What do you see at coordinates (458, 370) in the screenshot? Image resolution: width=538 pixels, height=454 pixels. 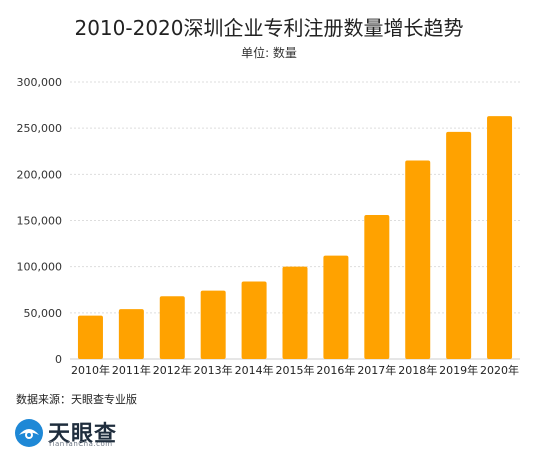 I see `x-tick-label: 2019年` at bounding box center [458, 370].